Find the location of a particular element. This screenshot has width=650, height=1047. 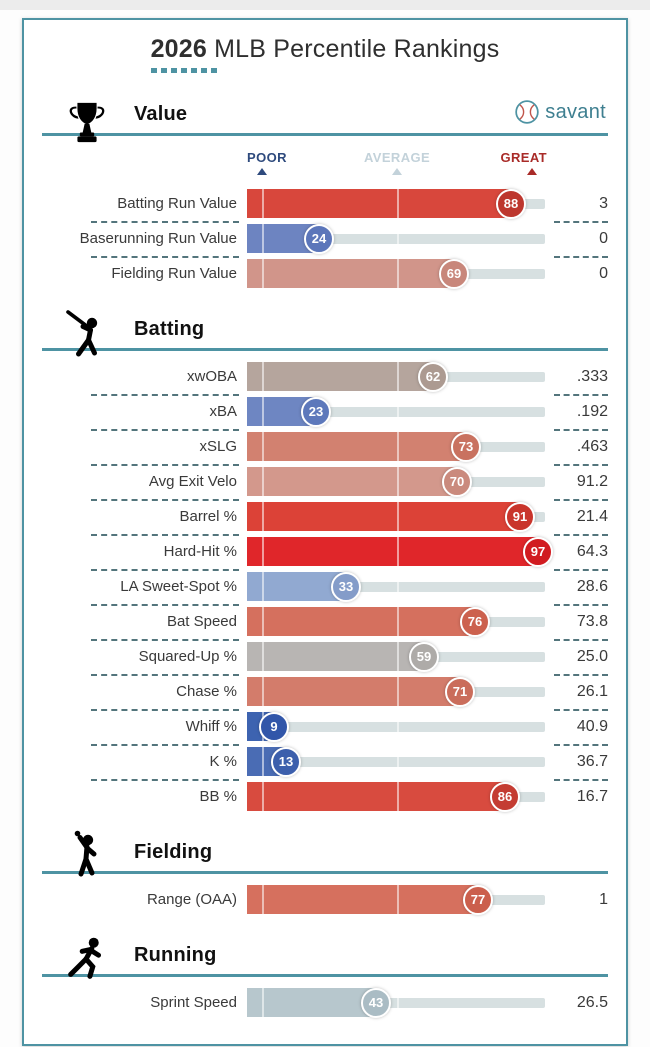

percentile-bar-cell: 86 is located at coordinates (397, 796).